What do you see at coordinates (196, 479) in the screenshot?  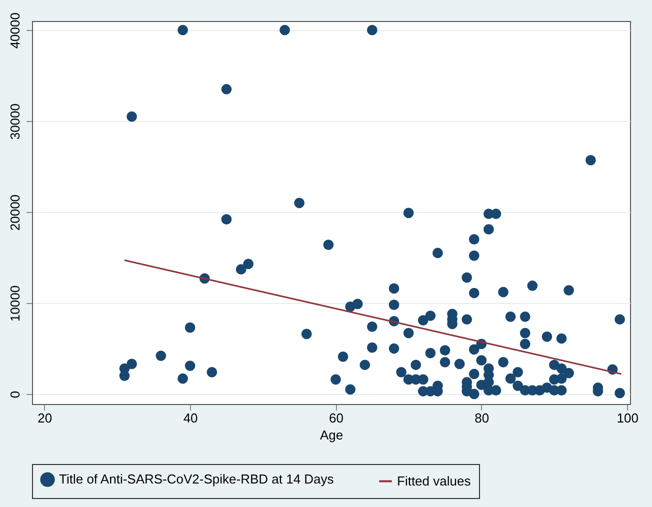 I see `legend-label: Title of Anti-SARS-CoV2-Spike-RBD at 14 Days` at bounding box center [196, 479].